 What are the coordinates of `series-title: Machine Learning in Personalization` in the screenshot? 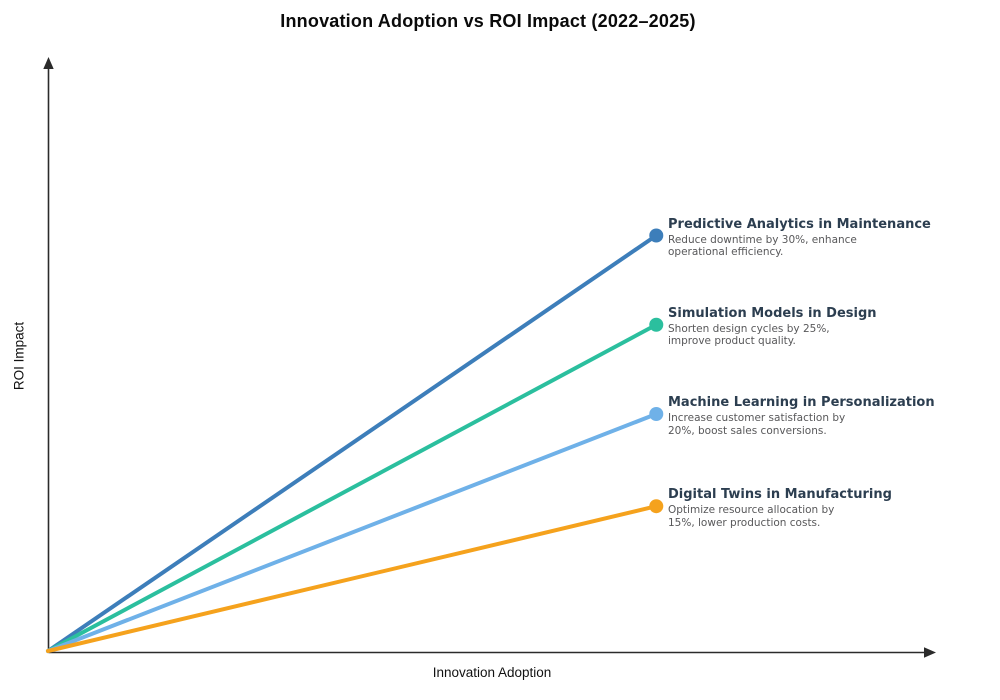 It's located at (801, 402).